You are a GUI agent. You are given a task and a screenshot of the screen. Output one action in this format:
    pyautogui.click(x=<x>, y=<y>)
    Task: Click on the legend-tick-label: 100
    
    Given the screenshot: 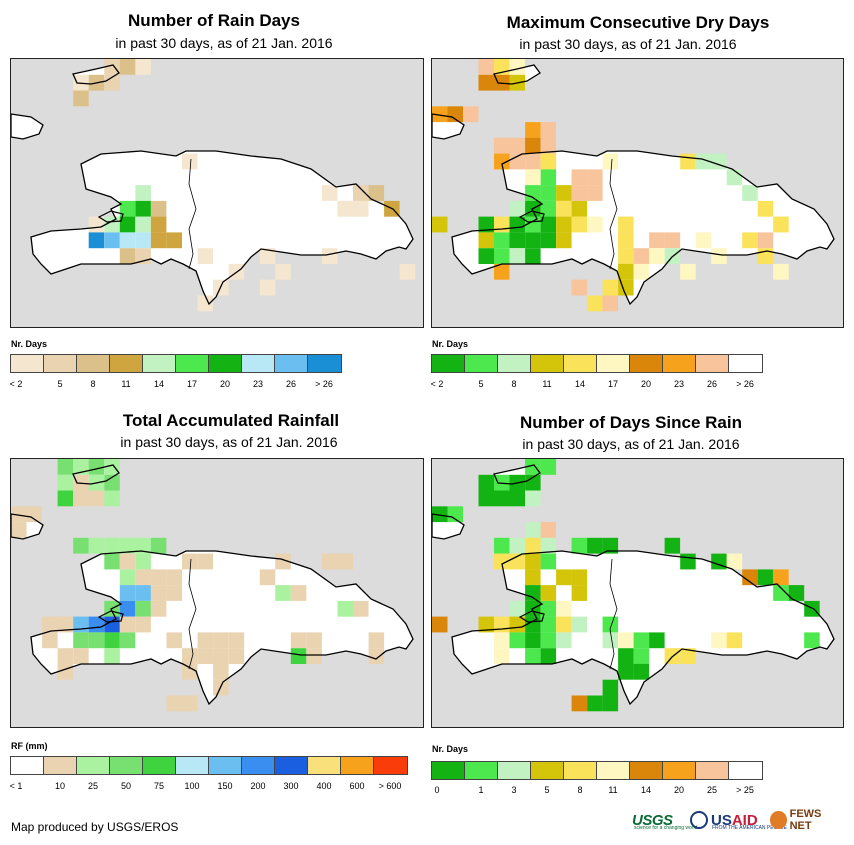 What is the action you would take?
    pyautogui.click(x=192, y=786)
    